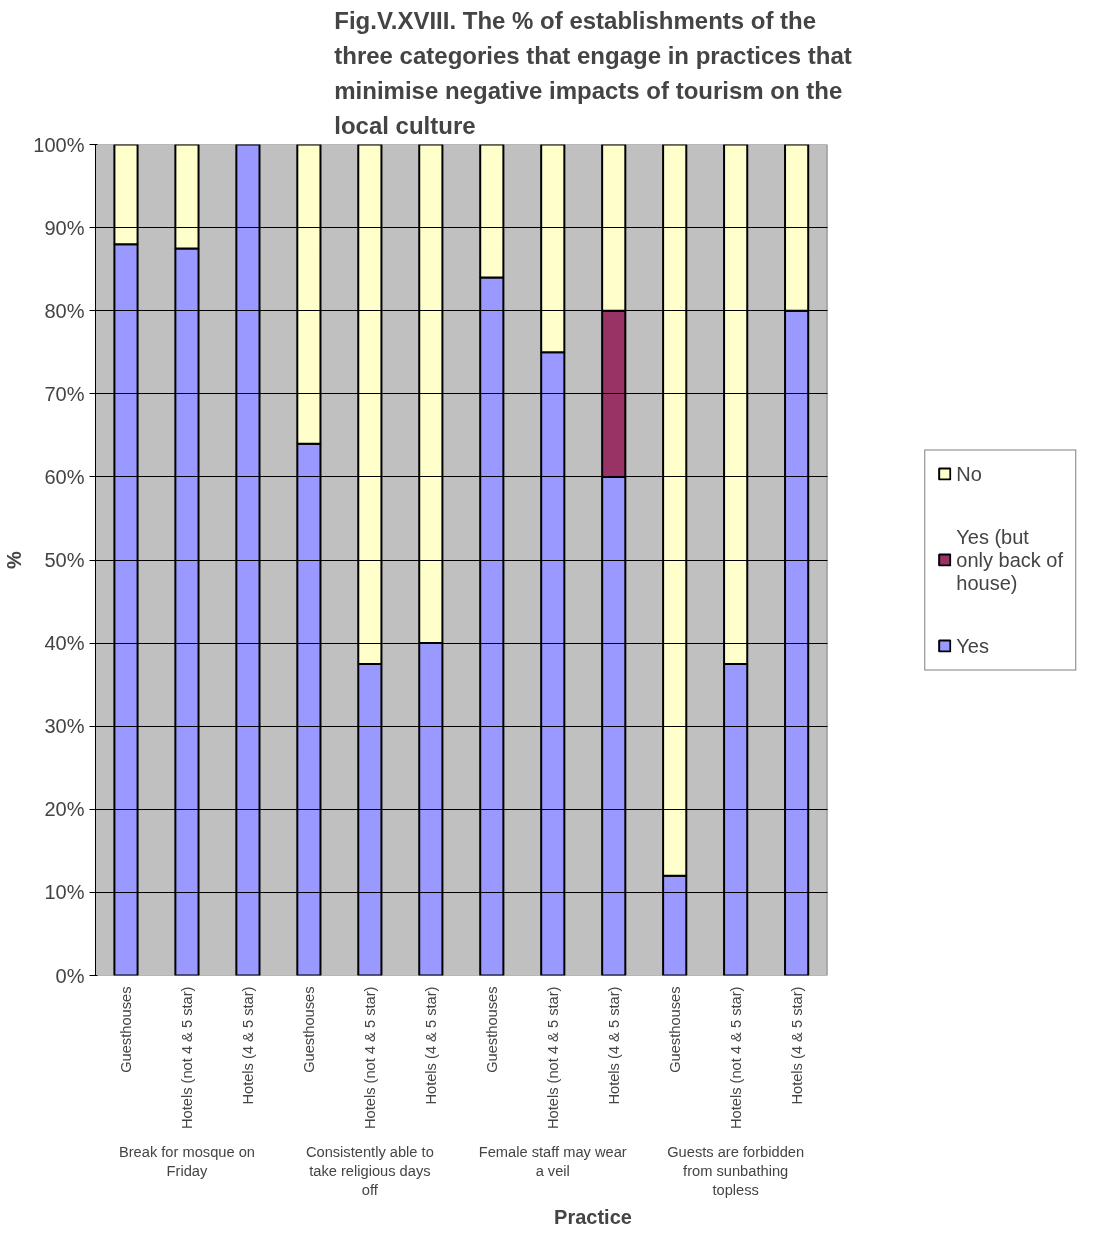 The width and height of the screenshot is (1108, 1247). Describe the element at coordinates (972, 645) in the screenshot. I see `legend-label: Yes` at that location.